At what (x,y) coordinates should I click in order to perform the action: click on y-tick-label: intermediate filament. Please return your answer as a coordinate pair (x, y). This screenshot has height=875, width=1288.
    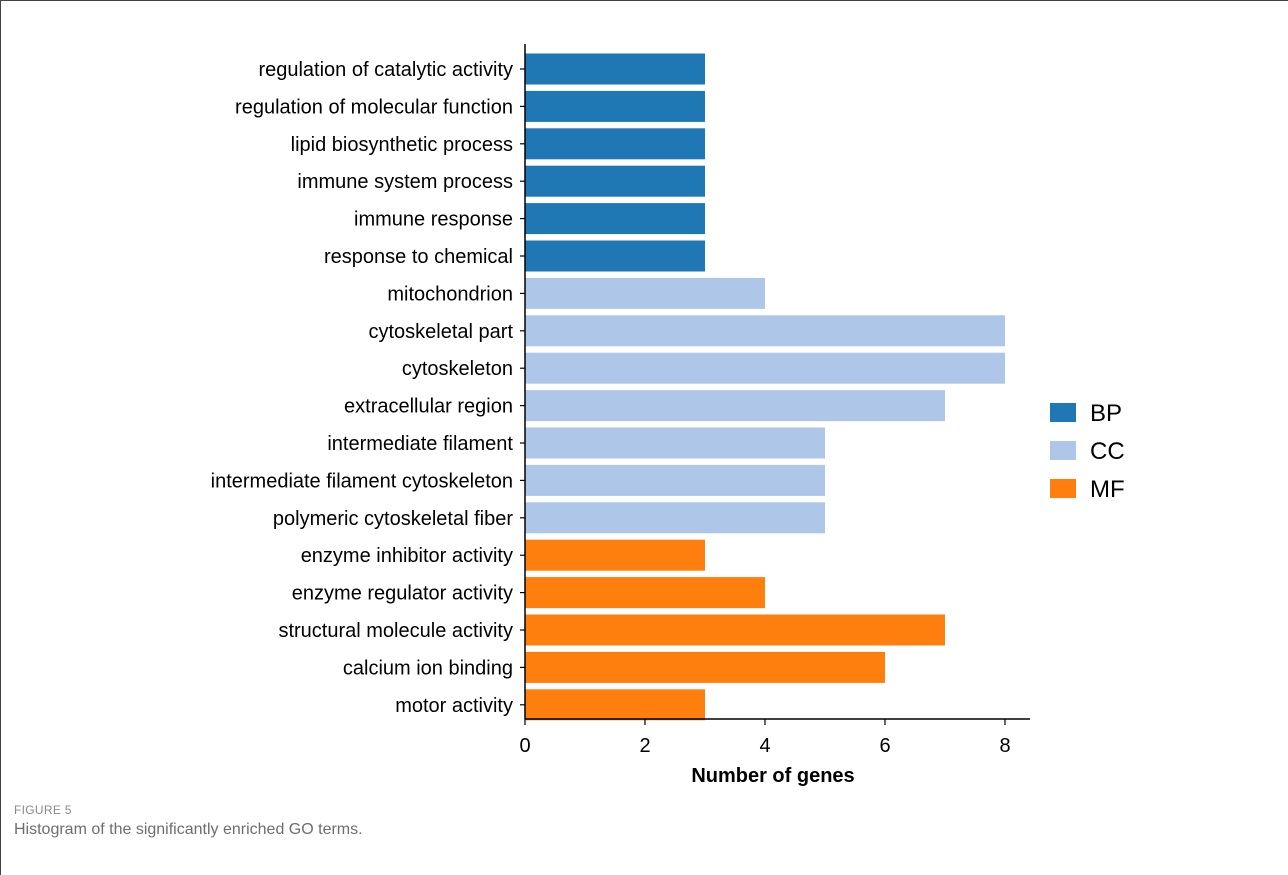
    Looking at the image, I should click on (420, 444).